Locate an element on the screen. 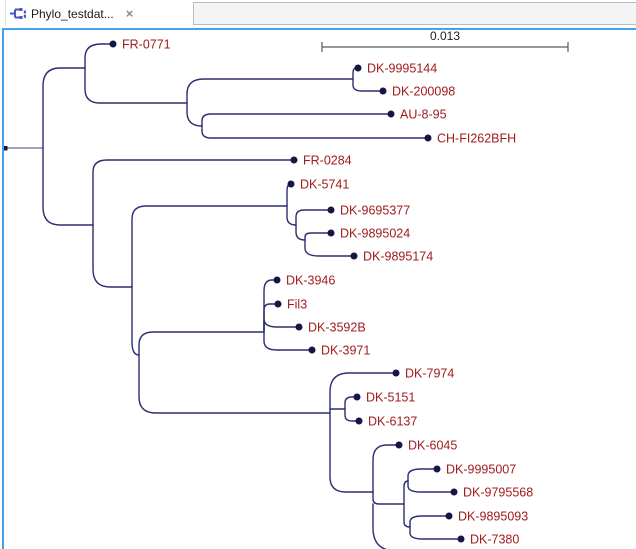 This screenshot has width=636, height=549. leaf-label: DK-3592B is located at coordinates (337, 328).